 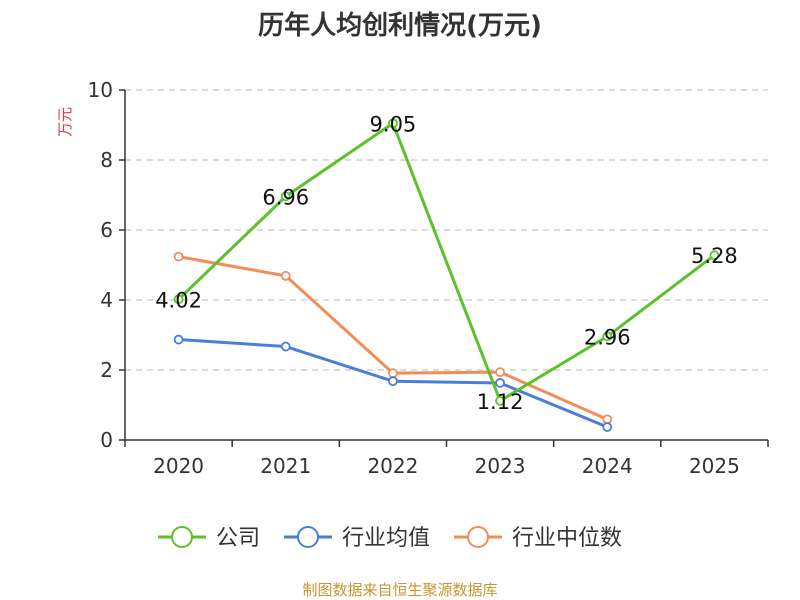 I want to click on legend-item: 公司, so click(x=209, y=538).